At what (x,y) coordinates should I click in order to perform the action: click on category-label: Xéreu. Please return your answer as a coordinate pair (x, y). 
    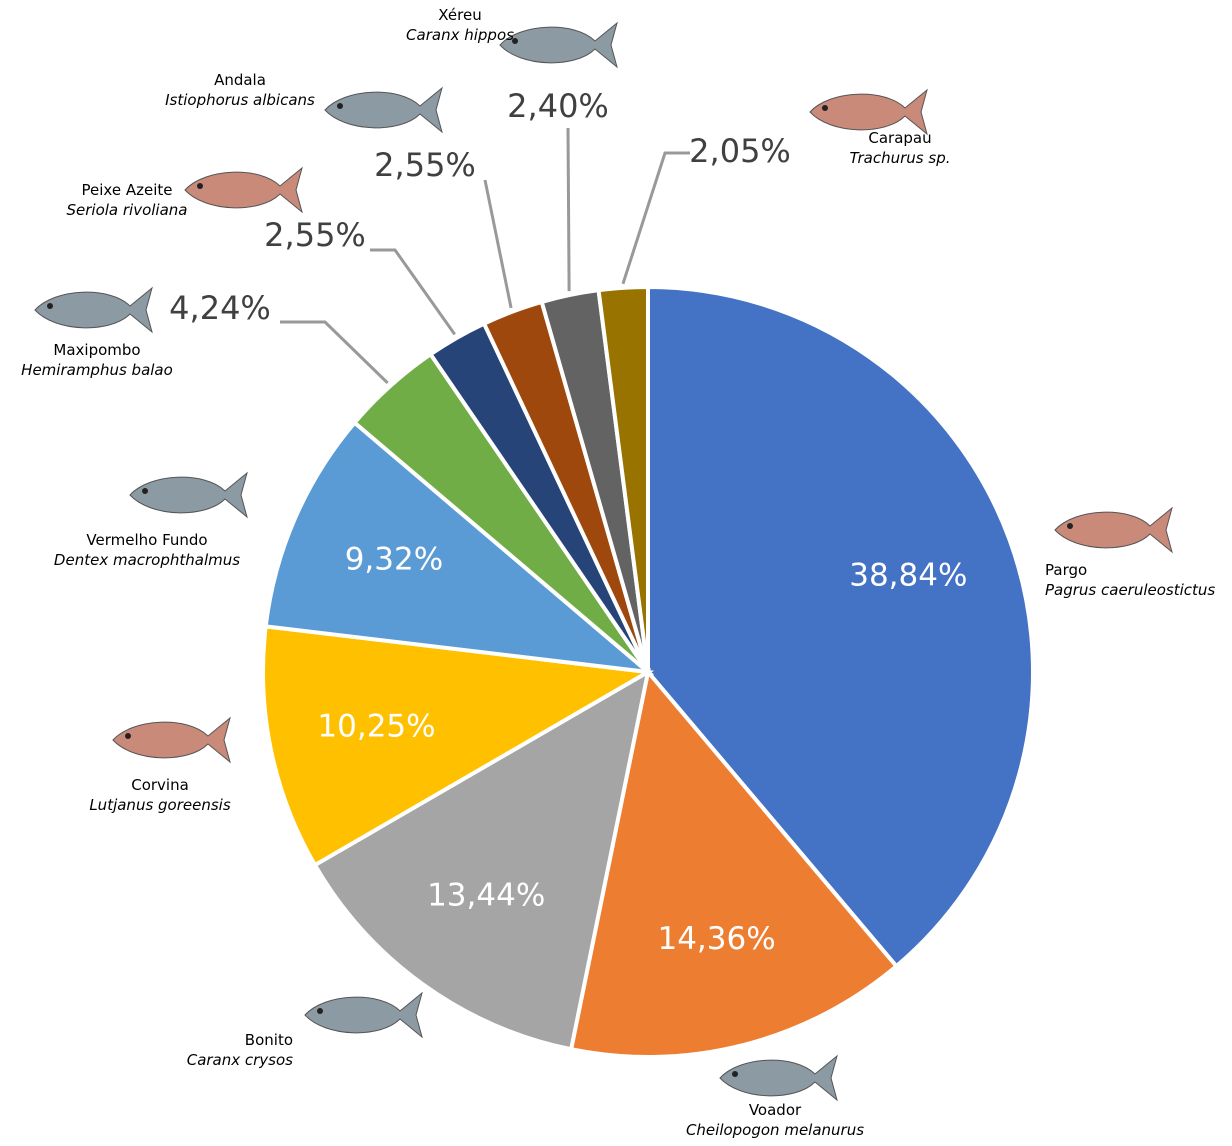
    Looking at the image, I should click on (459, 15).